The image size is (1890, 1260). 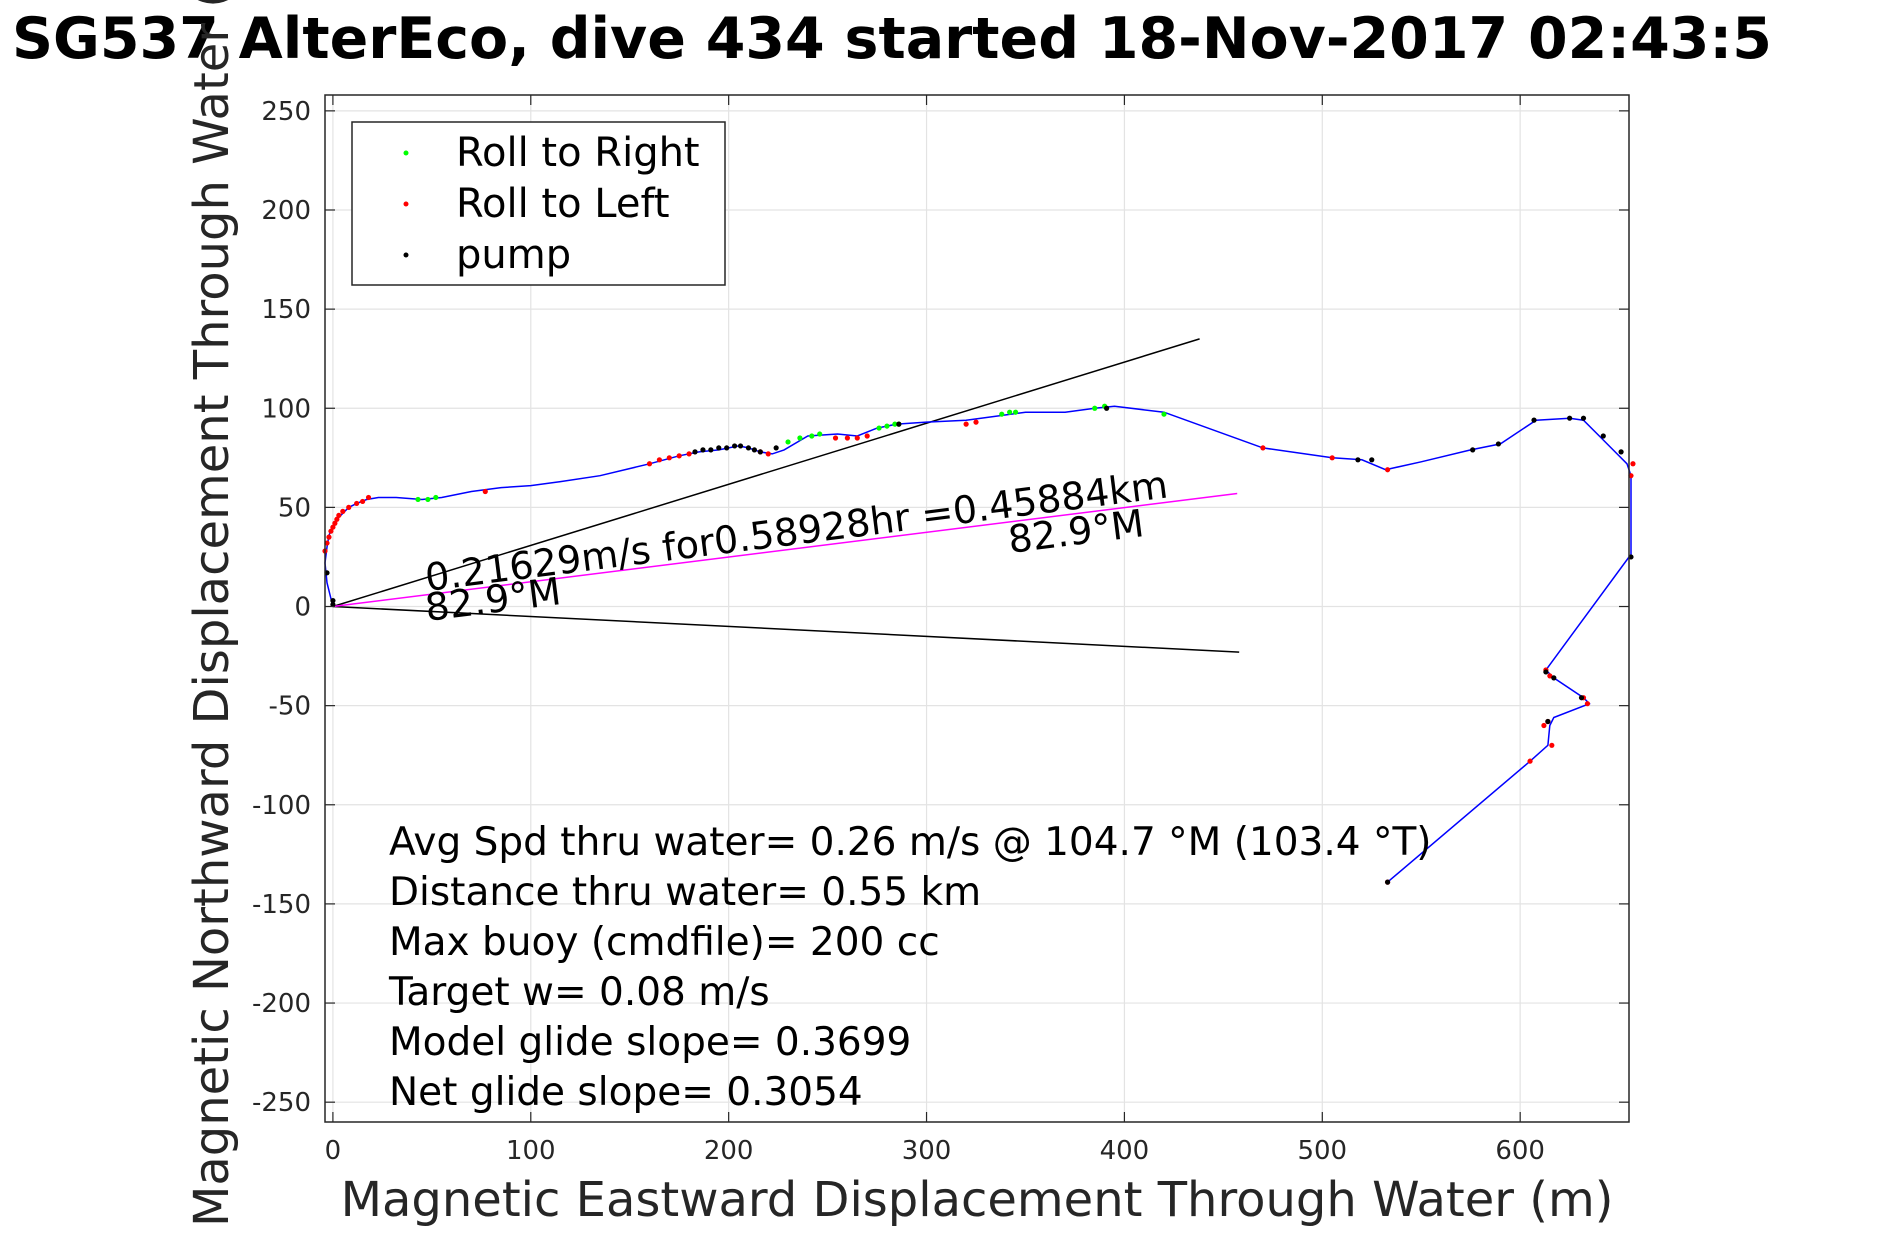 I want to click on stat-distance: Distance thru water= 0.55 km, so click(x=685, y=892).